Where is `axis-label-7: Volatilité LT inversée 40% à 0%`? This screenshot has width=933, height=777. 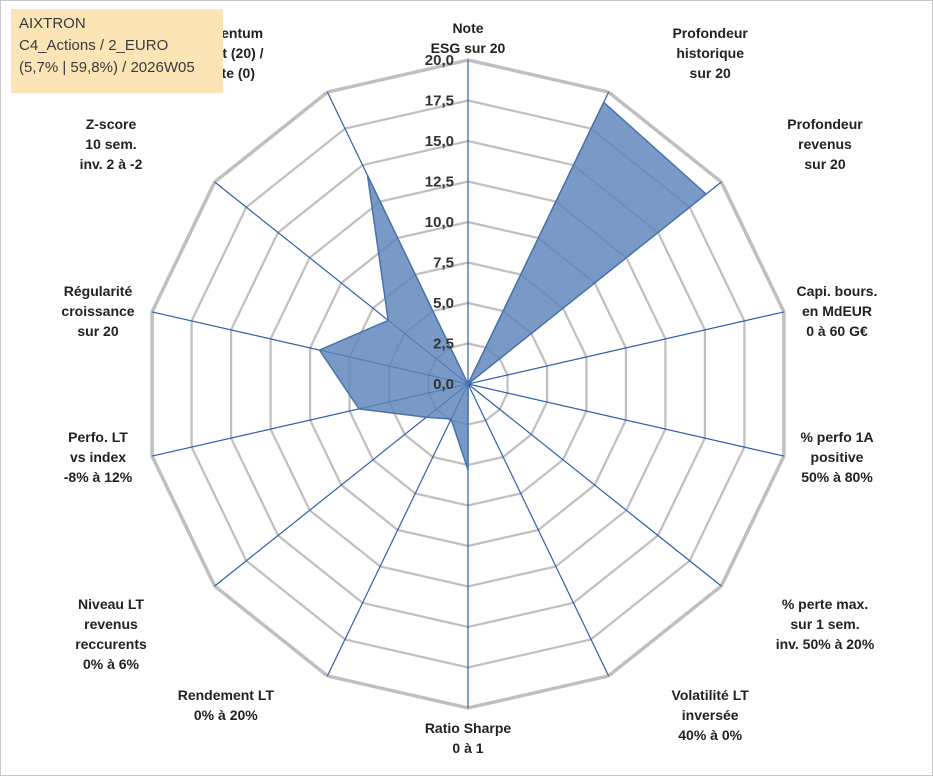 axis-label-7: Volatilité LT inversée 40% à 0% is located at coordinates (710, 715).